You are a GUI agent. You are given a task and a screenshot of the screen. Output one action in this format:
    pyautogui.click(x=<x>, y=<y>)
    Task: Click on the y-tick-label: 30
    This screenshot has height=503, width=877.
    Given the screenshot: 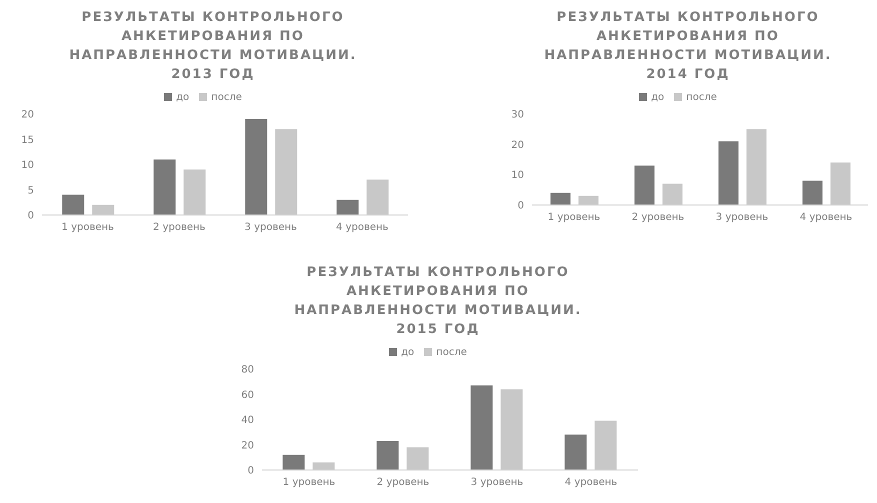 What is the action you would take?
    pyautogui.click(x=517, y=115)
    